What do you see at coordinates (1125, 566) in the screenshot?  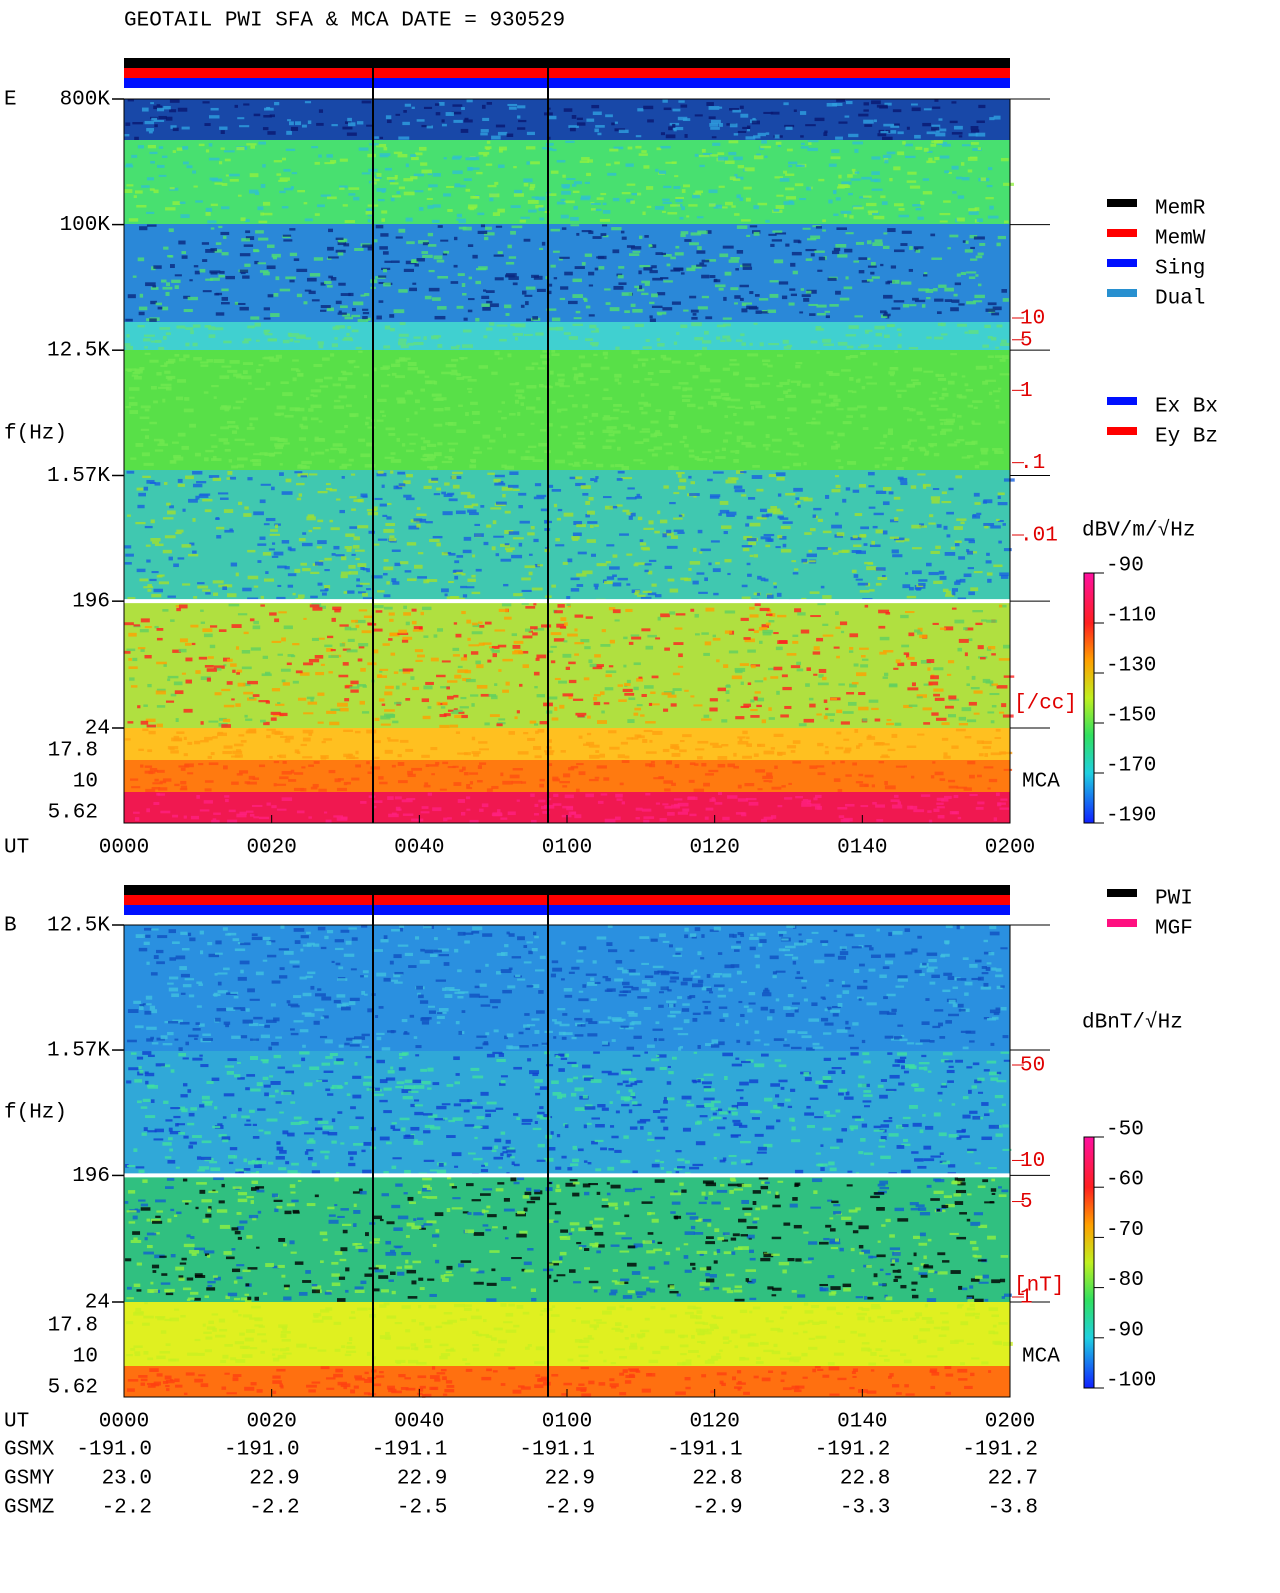 I see `colorbar-tick-label: -90` at bounding box center [1125, 566].